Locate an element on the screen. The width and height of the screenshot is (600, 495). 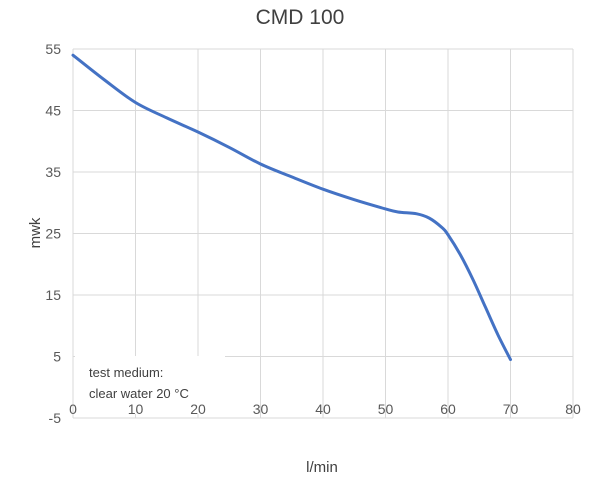
annotation-box: test medium: clear water 20 °C is located at coordinates (150, 385).